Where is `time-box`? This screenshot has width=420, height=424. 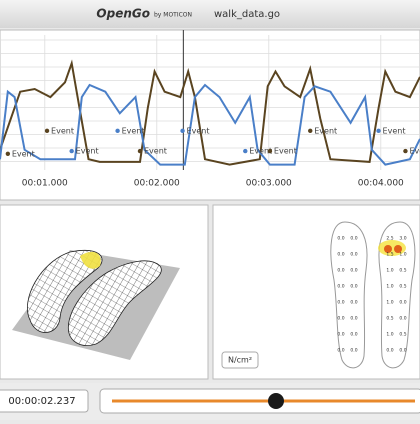
time-box is located at coordinates (44, 401).